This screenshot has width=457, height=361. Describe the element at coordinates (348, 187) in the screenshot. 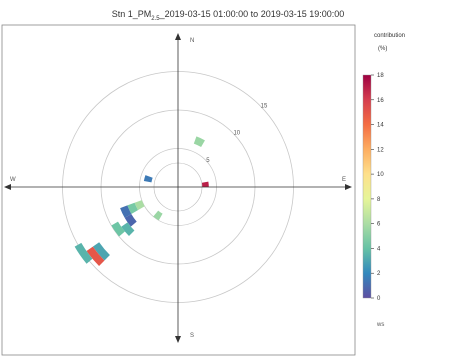

I see `east-arrowhead` at that location.